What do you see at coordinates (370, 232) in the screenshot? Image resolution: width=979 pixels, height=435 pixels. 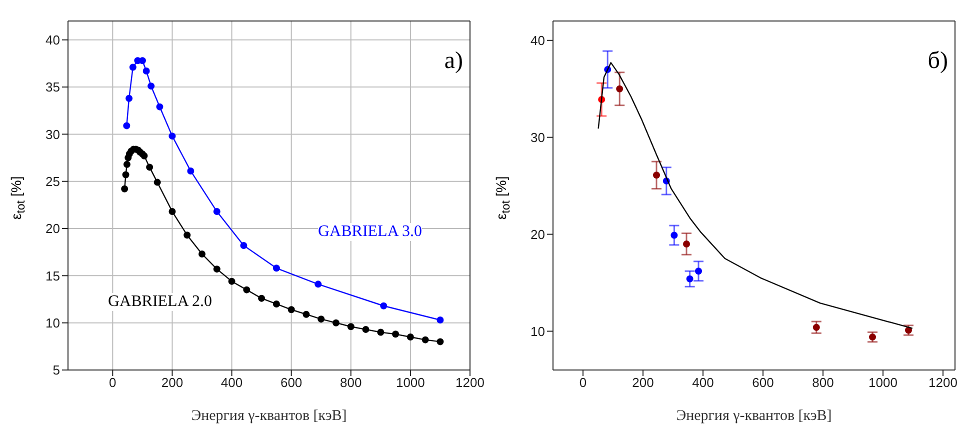 I see `text: GABRIELA 3.0` at bounding box center [370, 232].